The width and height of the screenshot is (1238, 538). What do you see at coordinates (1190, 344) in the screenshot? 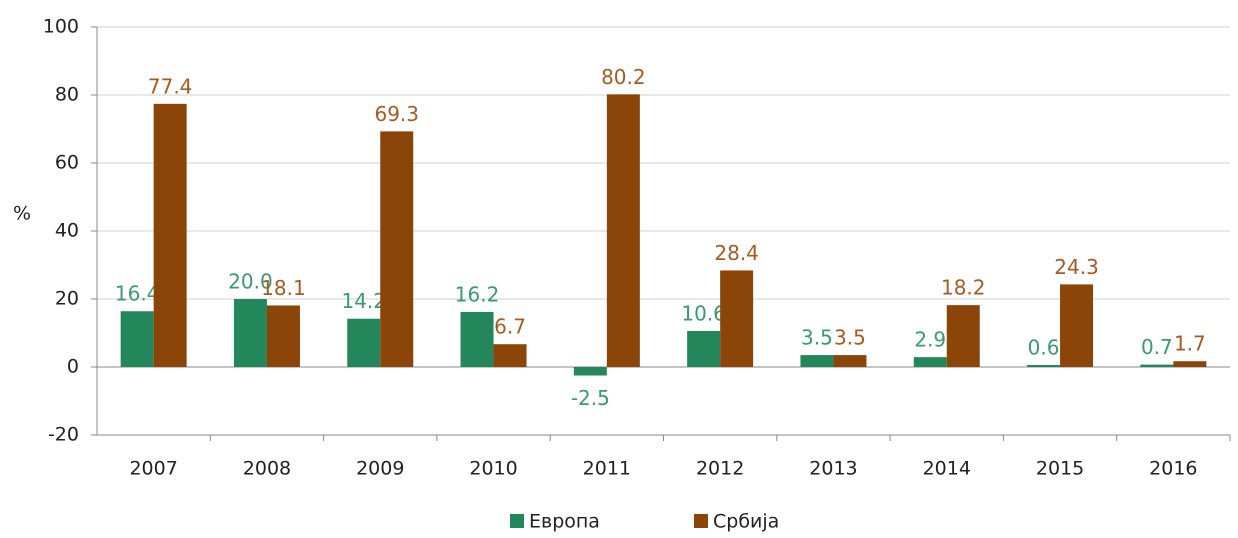
I see `value-label: 1.7` at bounding box center [1190, 344].